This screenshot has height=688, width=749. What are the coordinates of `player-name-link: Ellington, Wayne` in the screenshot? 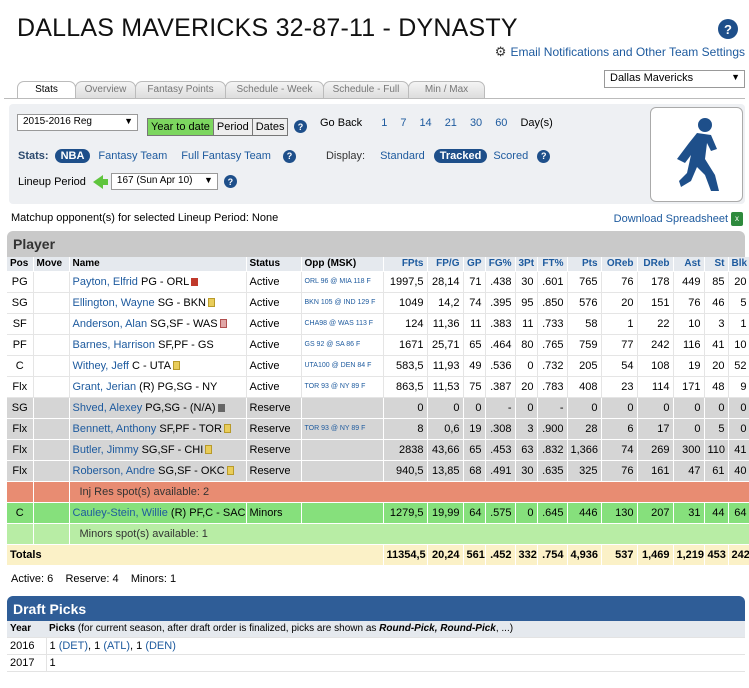 It's located at (113, 302).